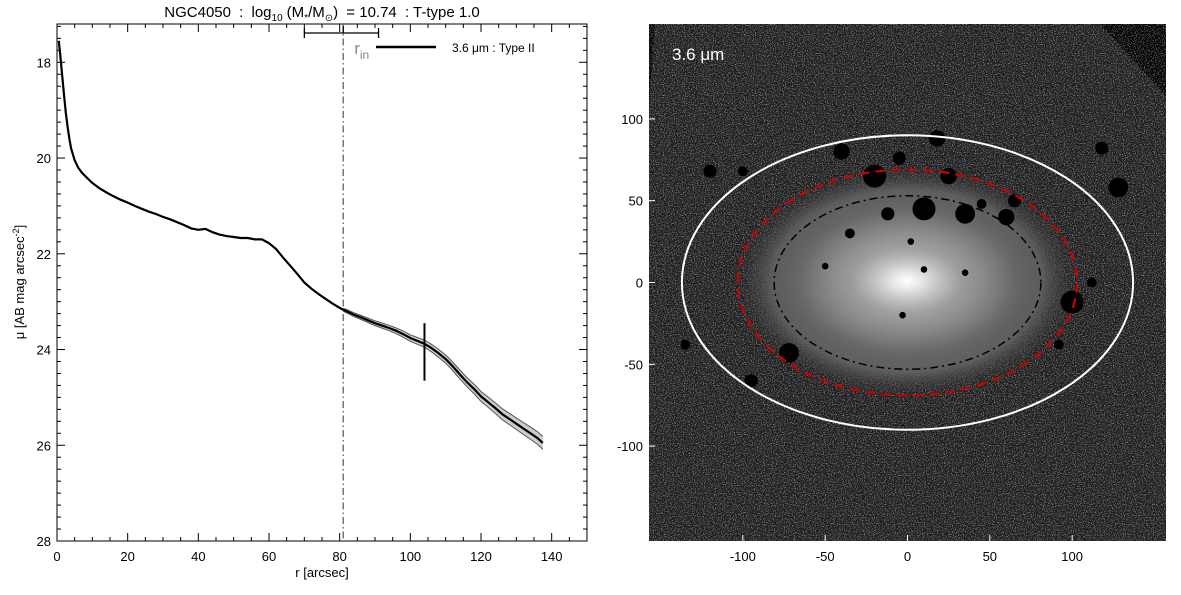 This screenshot has height=595, width=1181. What do you see at coordinates (443, 372) in the screenshot?
I see `profile-upper-bound` at bounding box center [443, 372].